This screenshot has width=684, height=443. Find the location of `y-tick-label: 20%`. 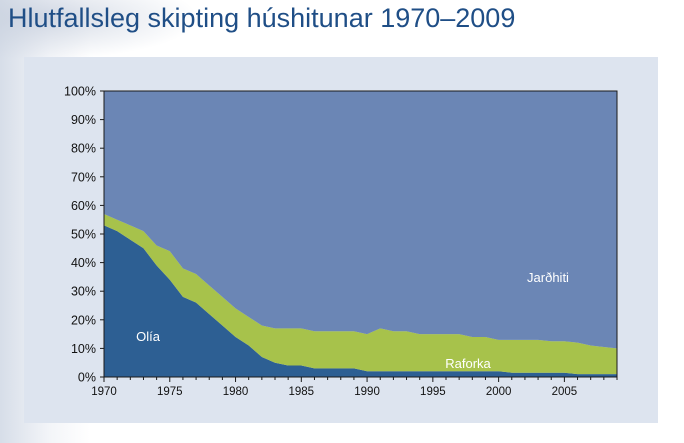

y-tick-label: 20% is located at coordinates (83, 320).